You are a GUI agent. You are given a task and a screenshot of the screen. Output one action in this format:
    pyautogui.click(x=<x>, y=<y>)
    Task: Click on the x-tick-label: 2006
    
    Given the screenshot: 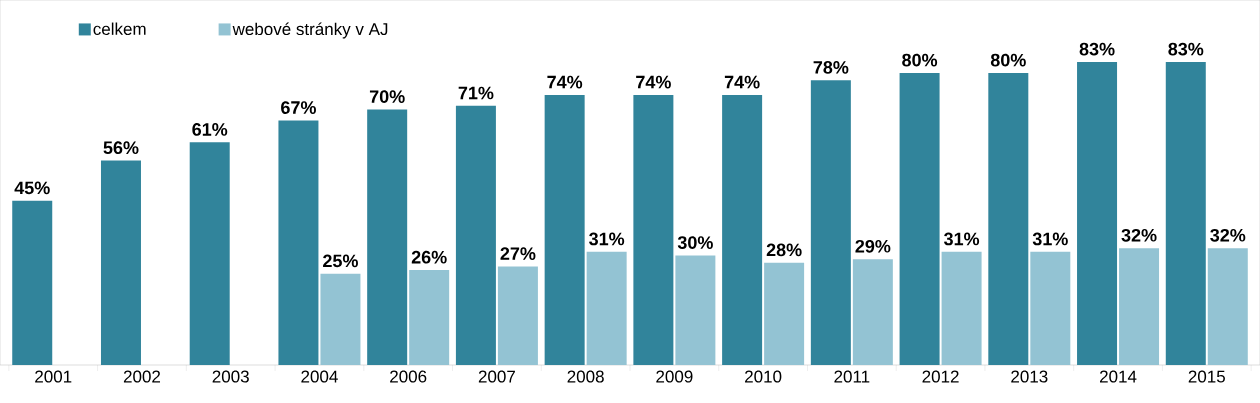 What is the action you would take?
    pyautogui.click(x=408, y=376)
    